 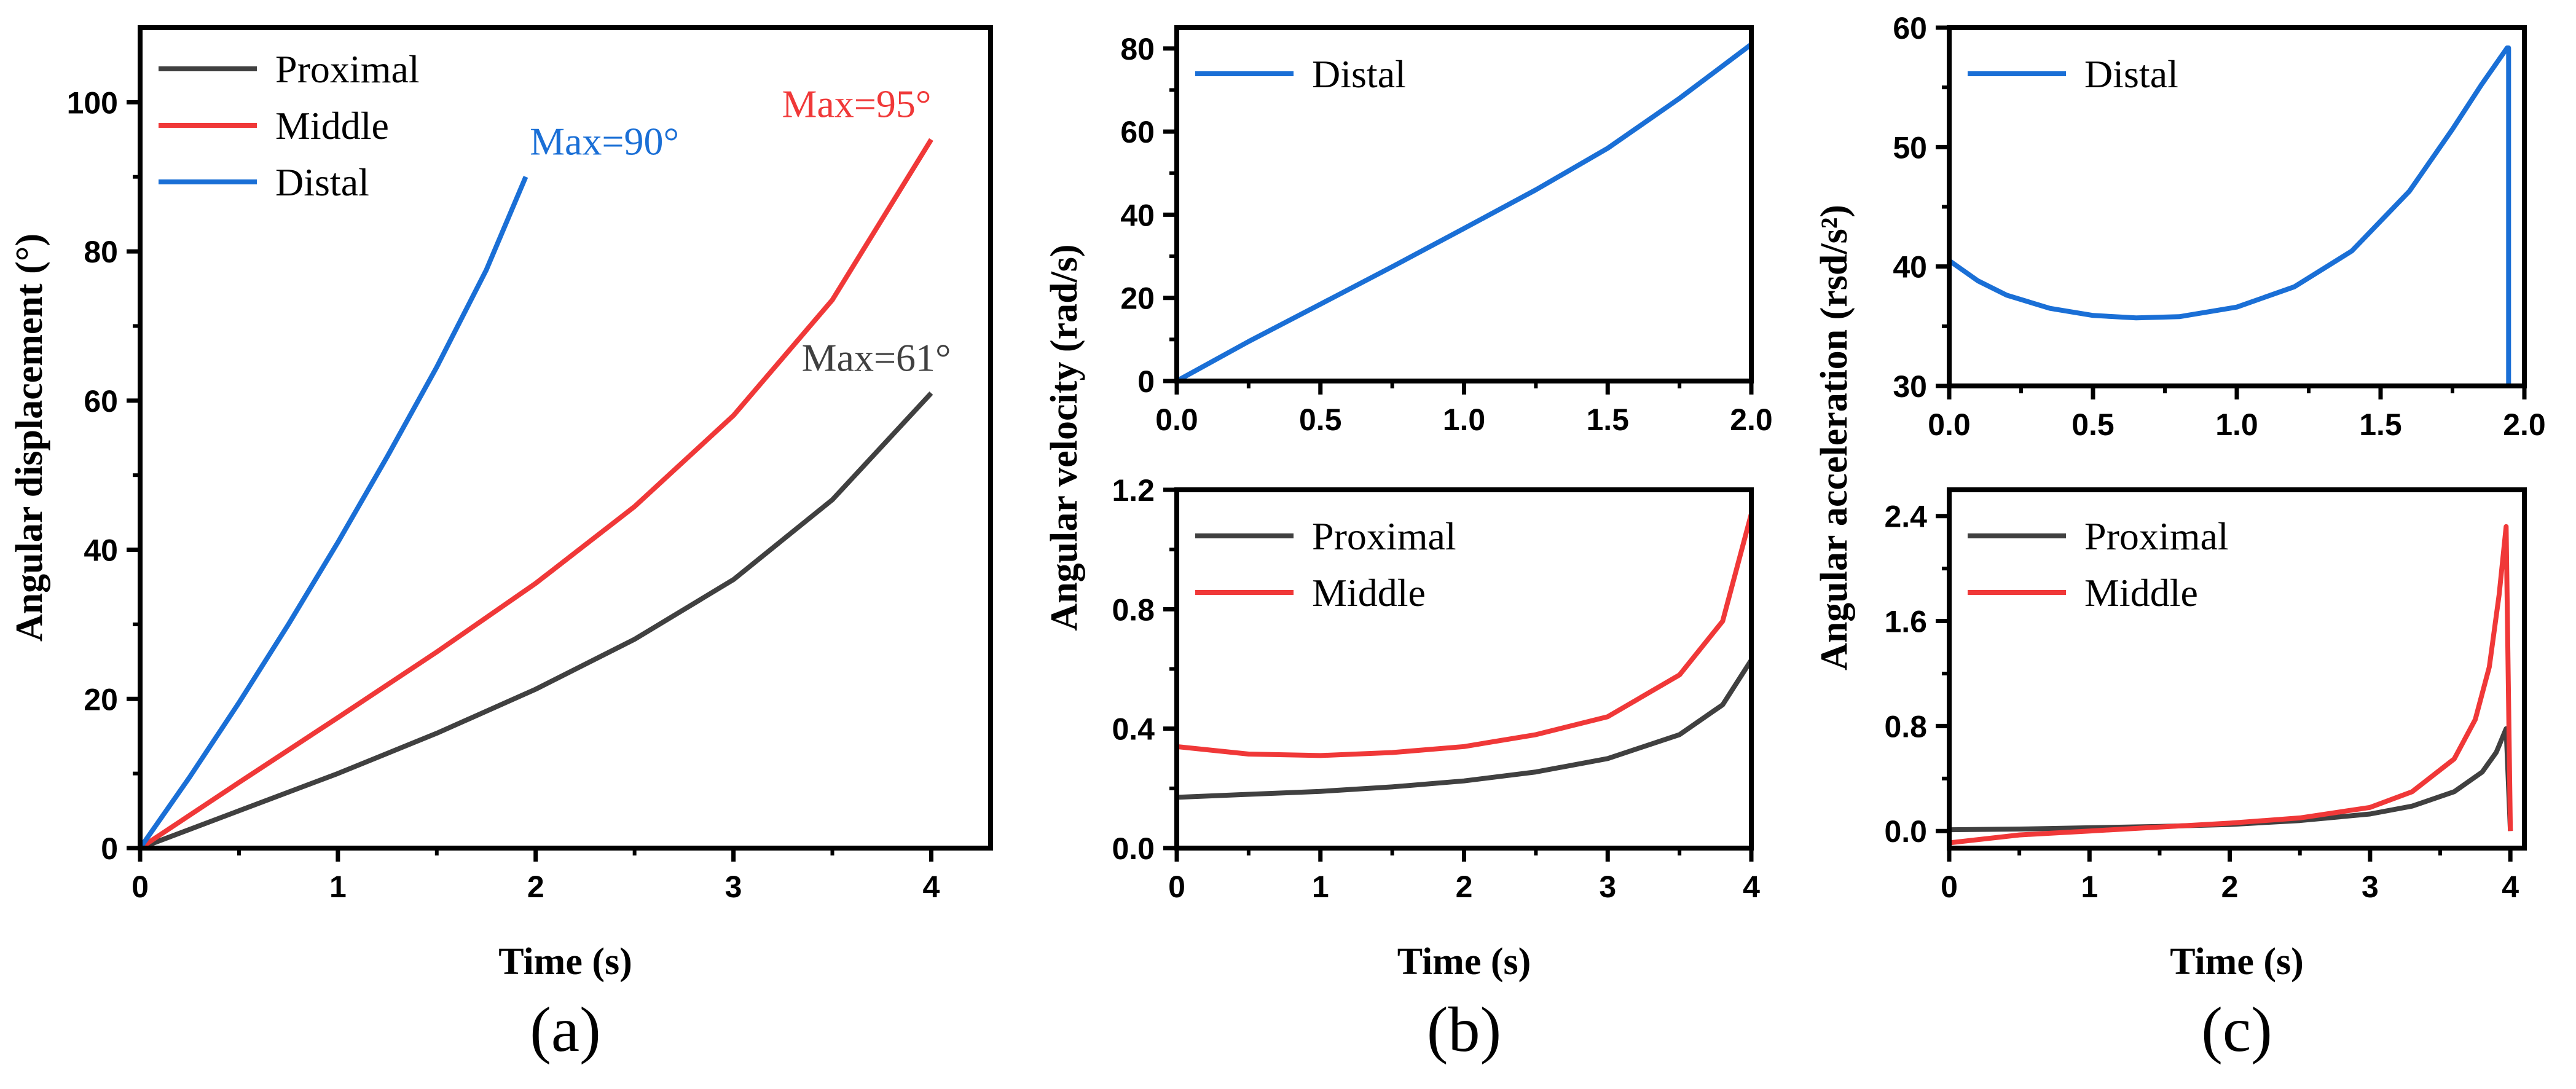 I want to click on annotation-max: Max=61°, so click(x=876, y=357).